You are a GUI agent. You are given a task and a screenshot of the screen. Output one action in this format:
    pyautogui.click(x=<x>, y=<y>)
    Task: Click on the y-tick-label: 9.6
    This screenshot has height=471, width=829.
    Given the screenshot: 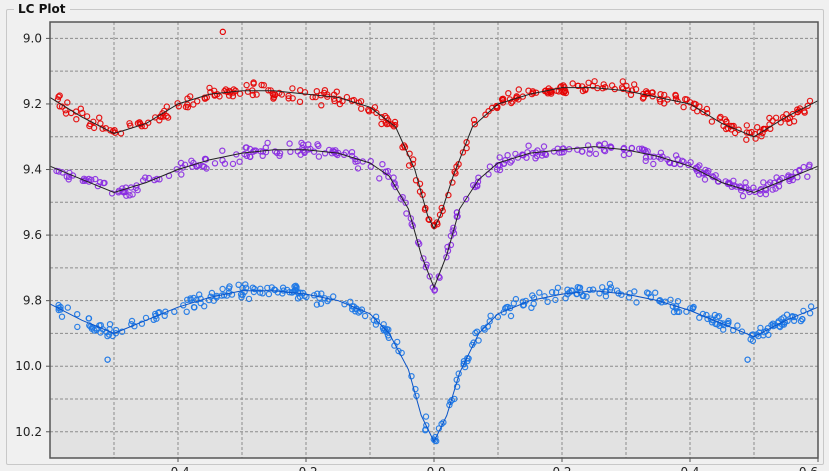 What is the action you would take?
    pyautogui.click(x=32, y=235)
    